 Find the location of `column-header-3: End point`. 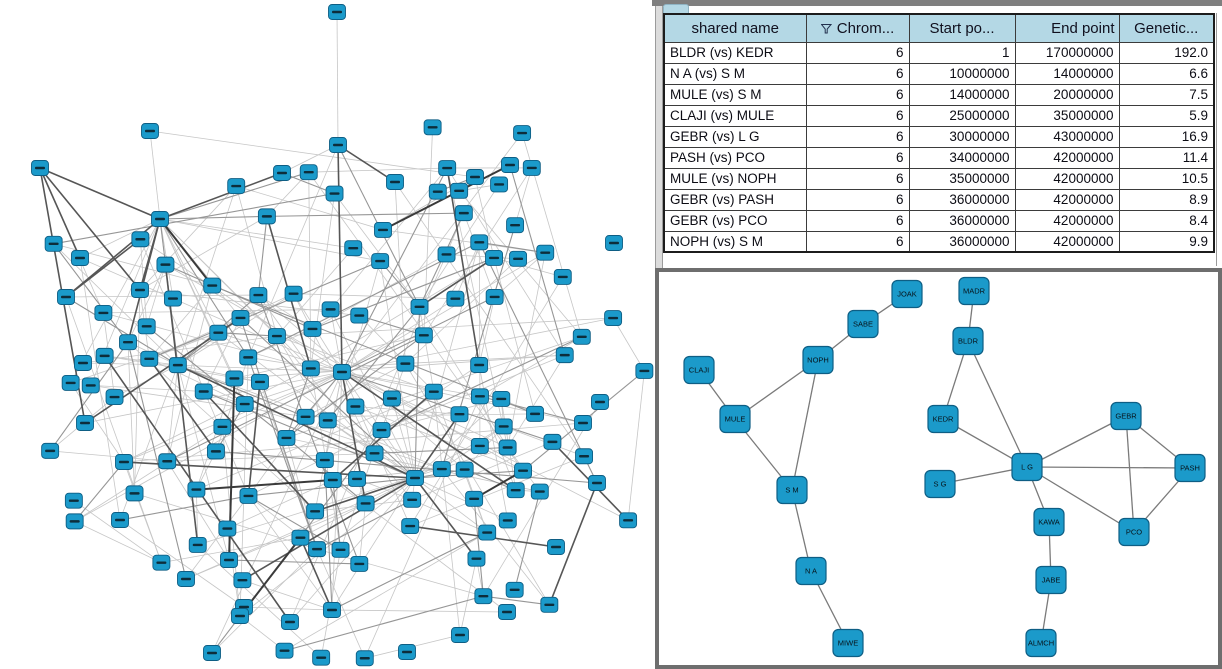

column-header-3: End point is located at coordinates (1067, 28).